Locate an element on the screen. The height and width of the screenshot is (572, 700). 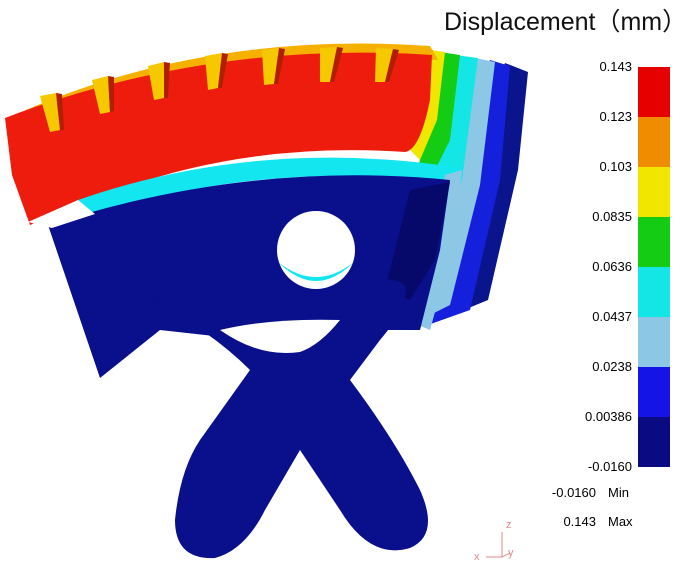
legend-max: 0.143 Max is located at coordinates (590, 521).